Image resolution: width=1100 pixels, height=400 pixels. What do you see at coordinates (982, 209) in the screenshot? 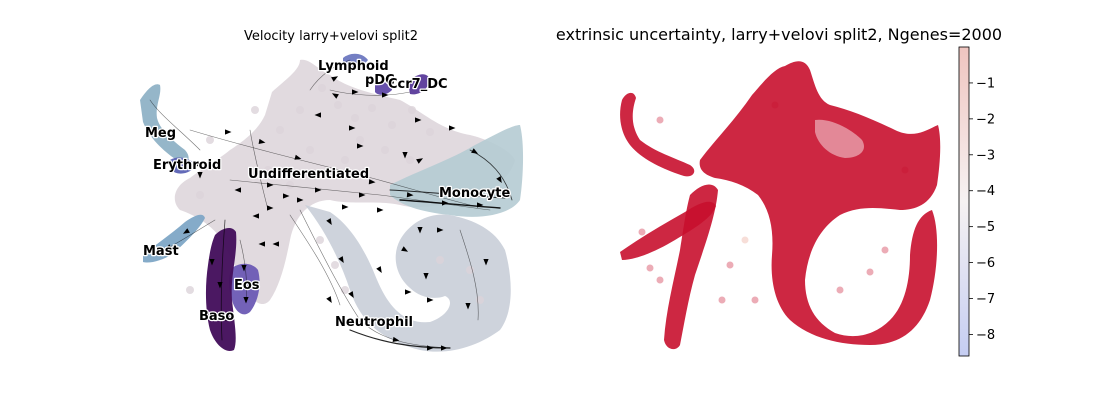
I see `colorbar-ticks: −1 −2 −3 −4 −5 −6 −7 −8` at bounding box center [982, 209].